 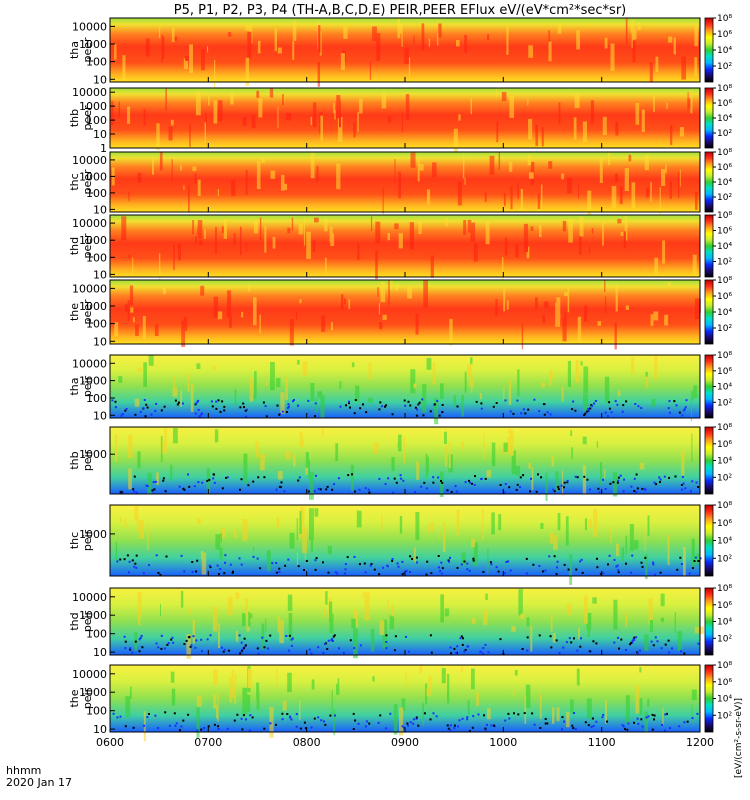 I want to click on panel-the-peir: 10 100 1000 10000 the peir 10² 10⁴ 10⁶ 10⁸, so click(x=400, y=701).